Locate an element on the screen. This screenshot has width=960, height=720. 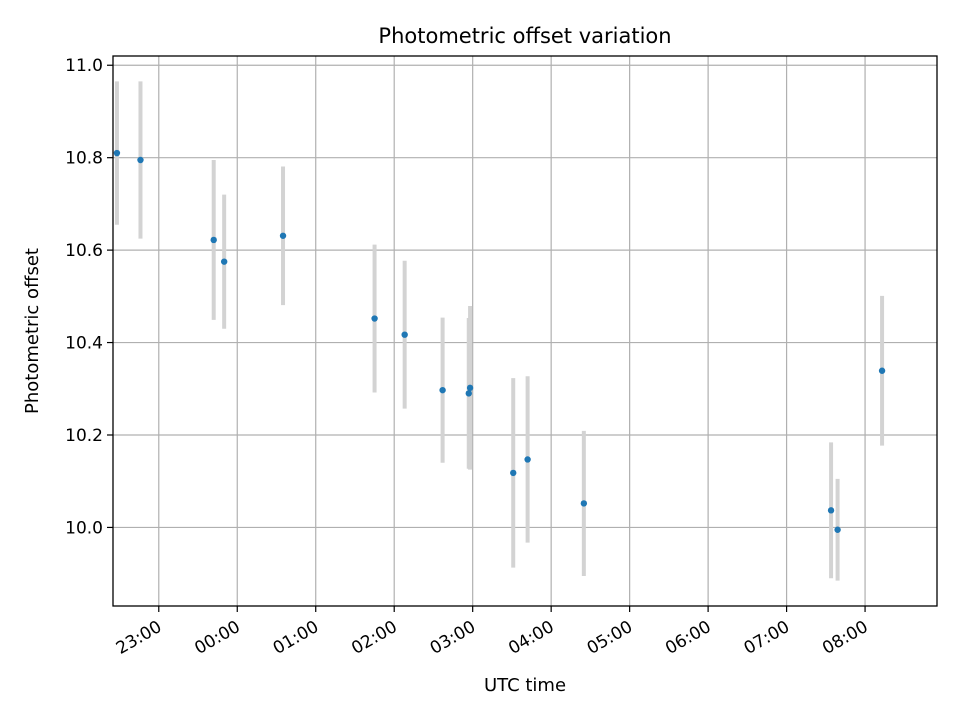
y-tick-label: 10.4 is located at coordinates (84, 344).